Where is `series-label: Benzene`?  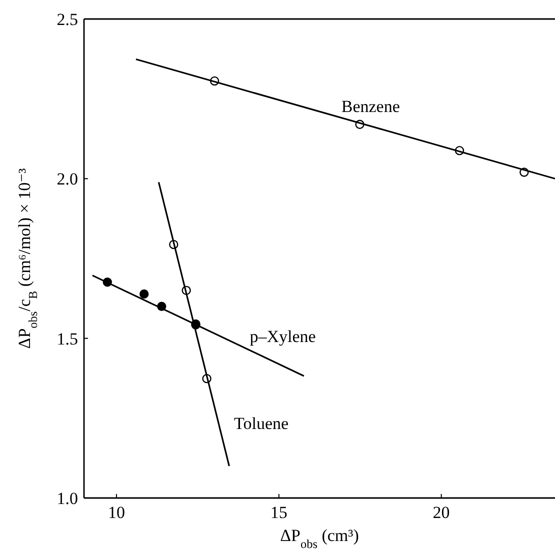 series-label: Benzene is located at coordinates (370, 106).